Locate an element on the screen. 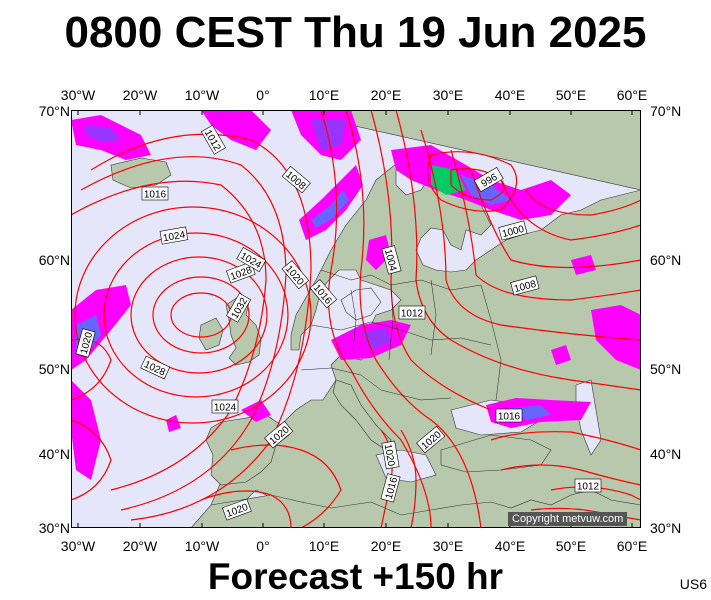 Image resolution: width=711 pixels, height=600 pixels. isobar-label: 1020 is located at coordinates (389, 455).